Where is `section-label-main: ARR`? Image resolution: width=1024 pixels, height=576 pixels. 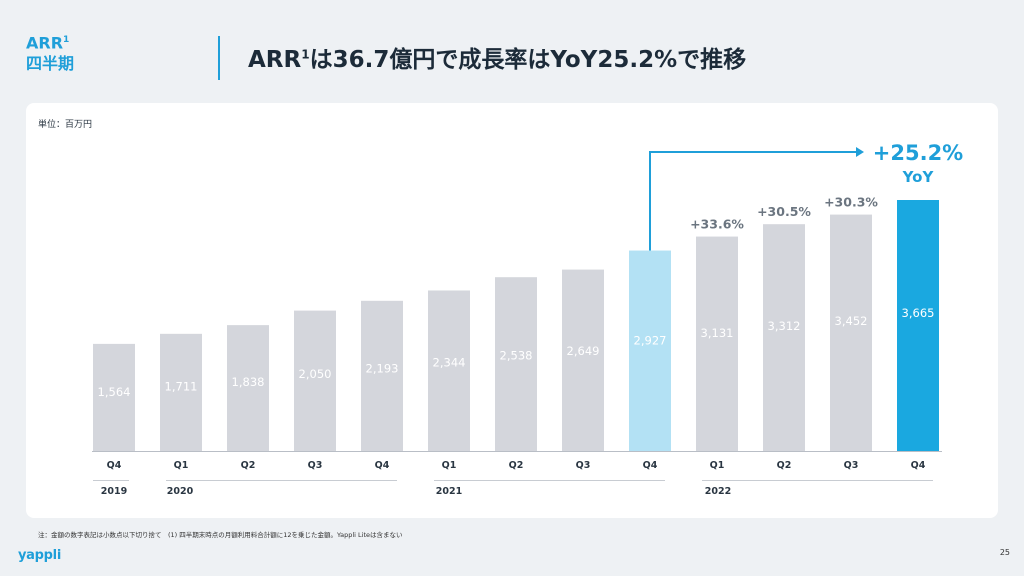
section-label-main: ARR is located at coordinates (45, 43).